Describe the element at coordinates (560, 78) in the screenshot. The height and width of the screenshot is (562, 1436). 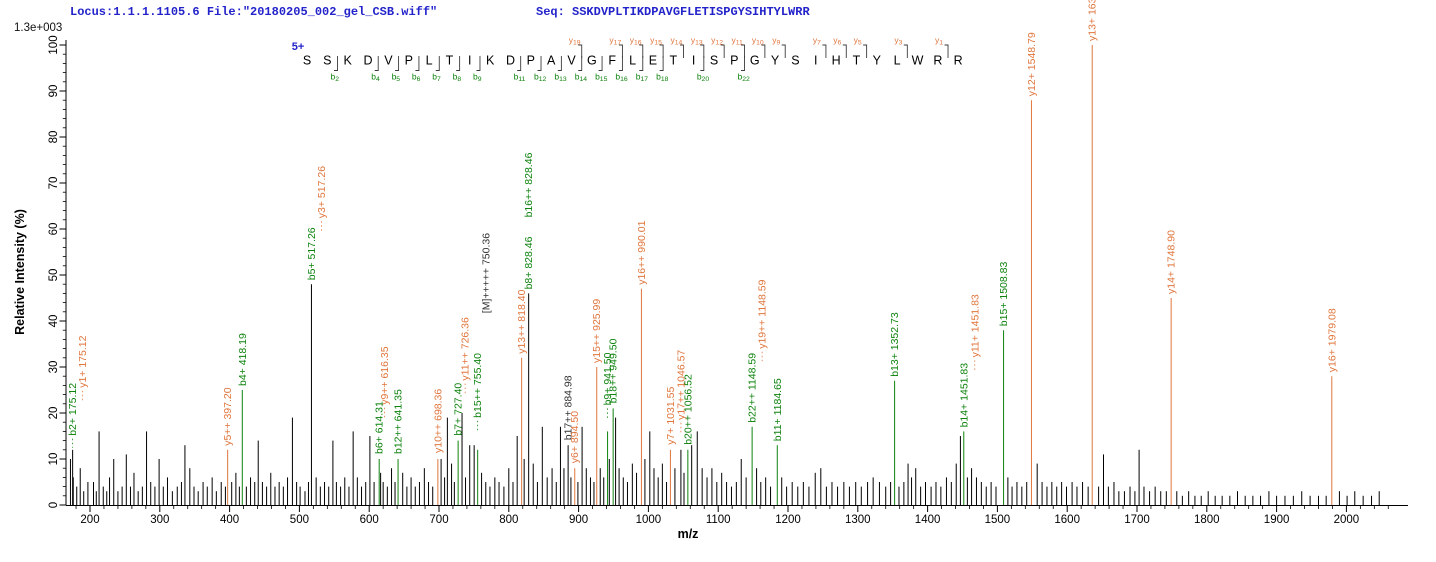
I see `b-ion-label: b13` at that location.